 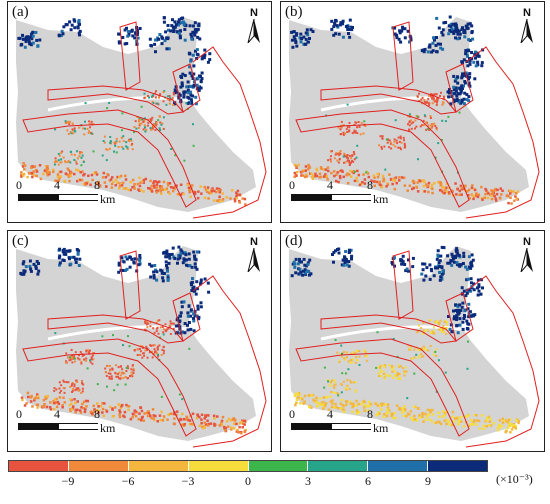 What do you see at coordinates (457, 466) in the screenshot?
I see `legend-swatch` at bounding box center [457, 466].